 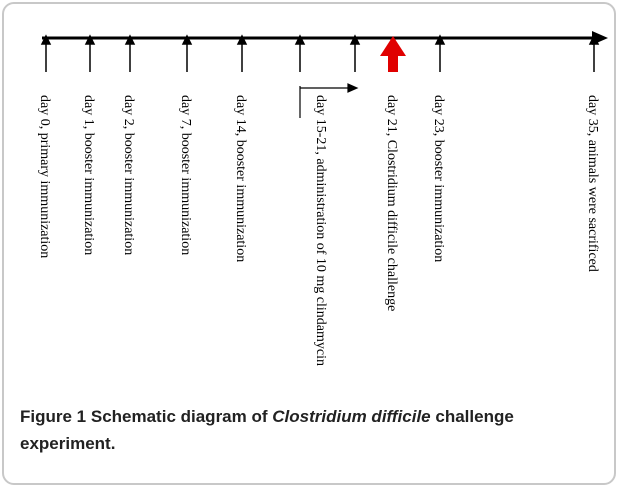 I want to click on period-arrow, so click(x=329, y=100).